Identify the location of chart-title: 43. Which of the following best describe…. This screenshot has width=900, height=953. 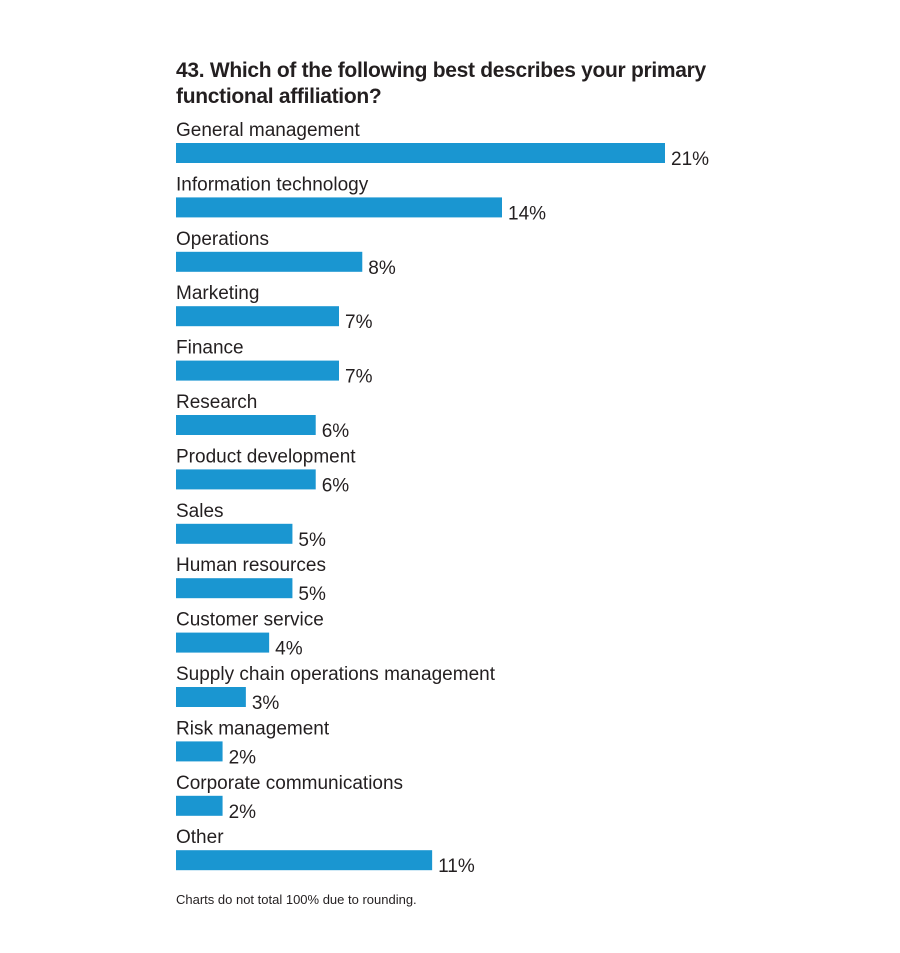
(441, 83).